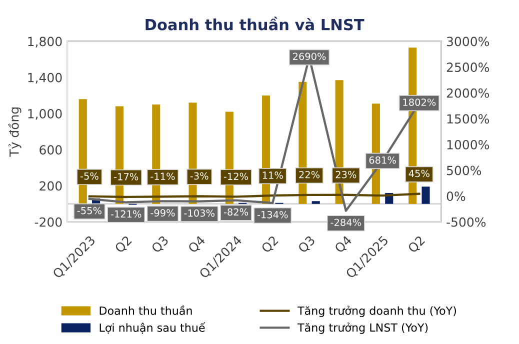 This screenshot has height=344, width=519. Describe the element at coordinates (51, 186) in the screenshot. I see `y-tick-label: 200` at that location.